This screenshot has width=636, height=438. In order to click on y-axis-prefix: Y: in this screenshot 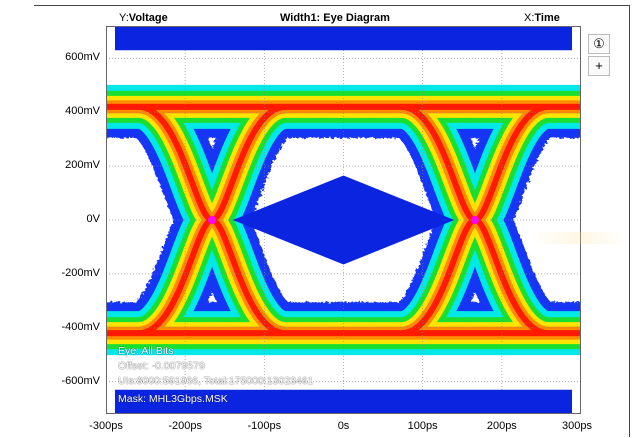, I will do `click(124, 18)`.